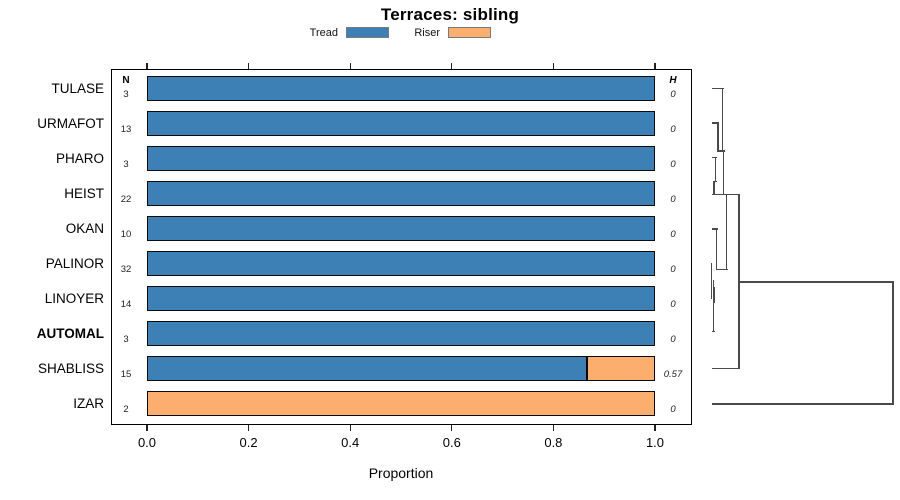 The height and width of the screenshot is (500, 900). I want to click on row-label-linoyer: LINOYER, so click(74, 298).